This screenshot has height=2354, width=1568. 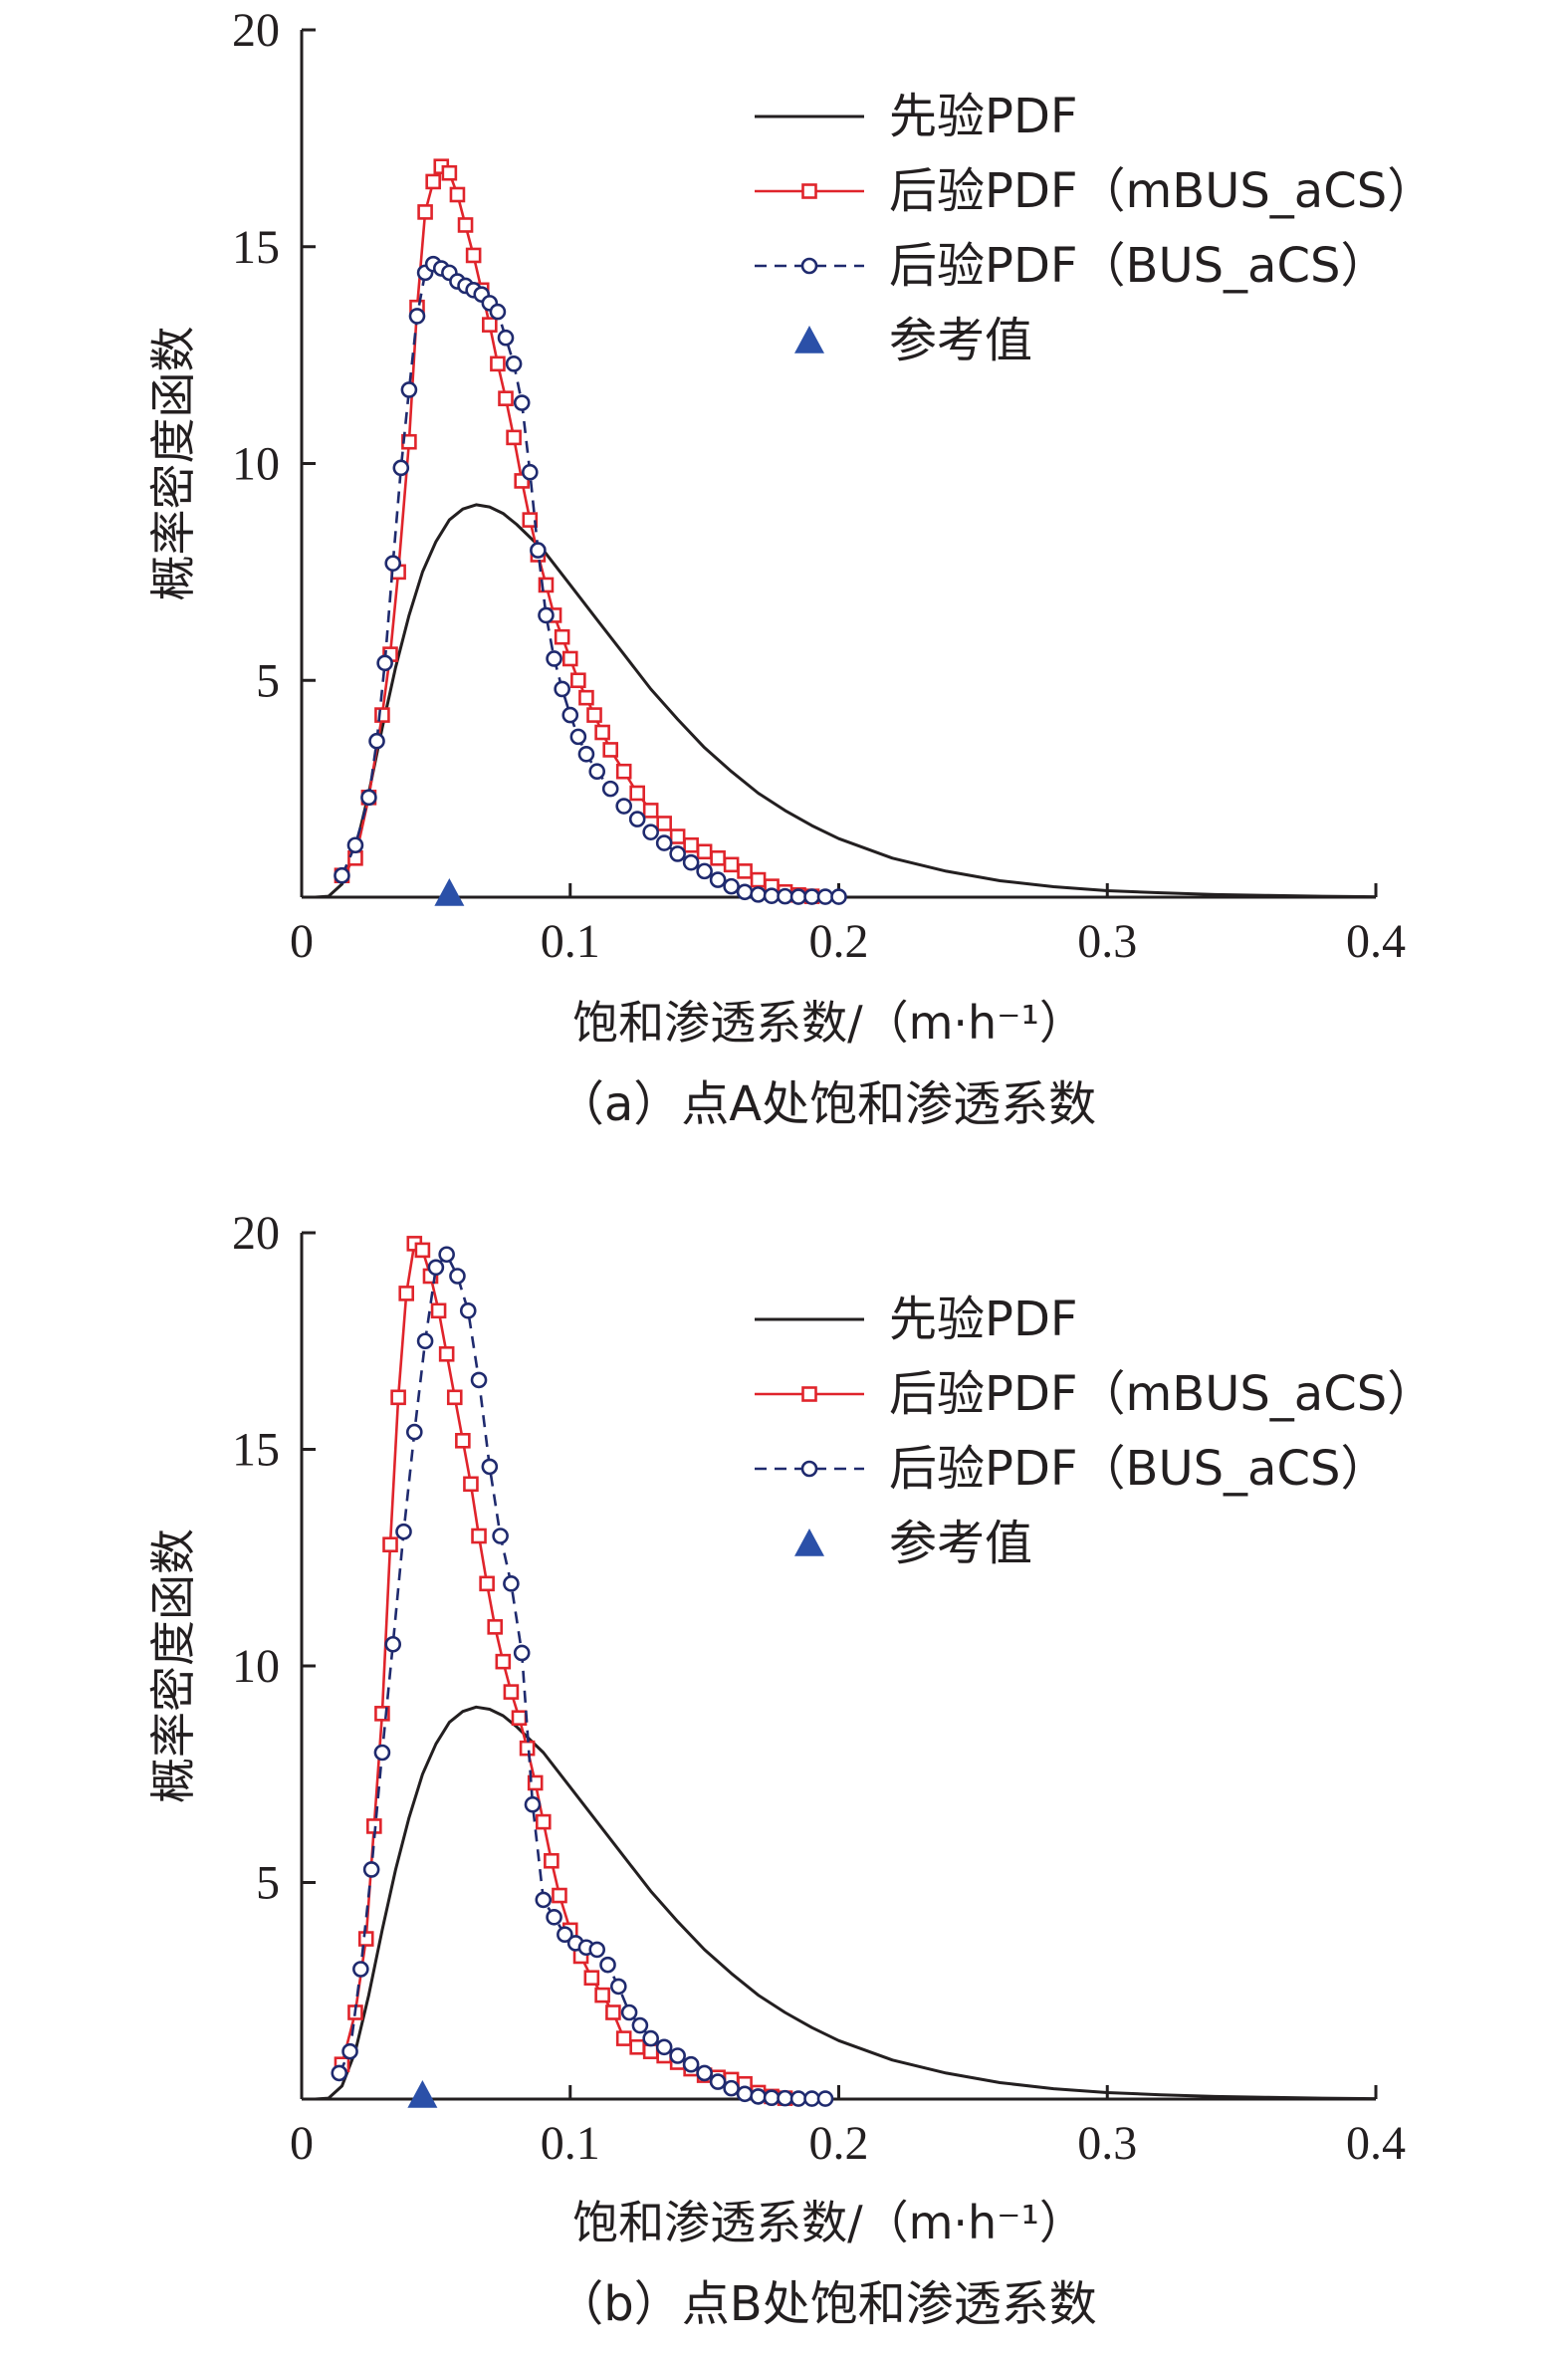 I want to click on series-line, so click(x=589, y=580).